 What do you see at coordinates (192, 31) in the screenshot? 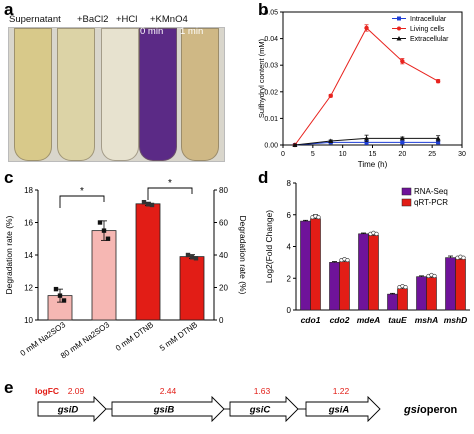
I see `photo-label-1min: 1 min` at bounding box center [192, 31].